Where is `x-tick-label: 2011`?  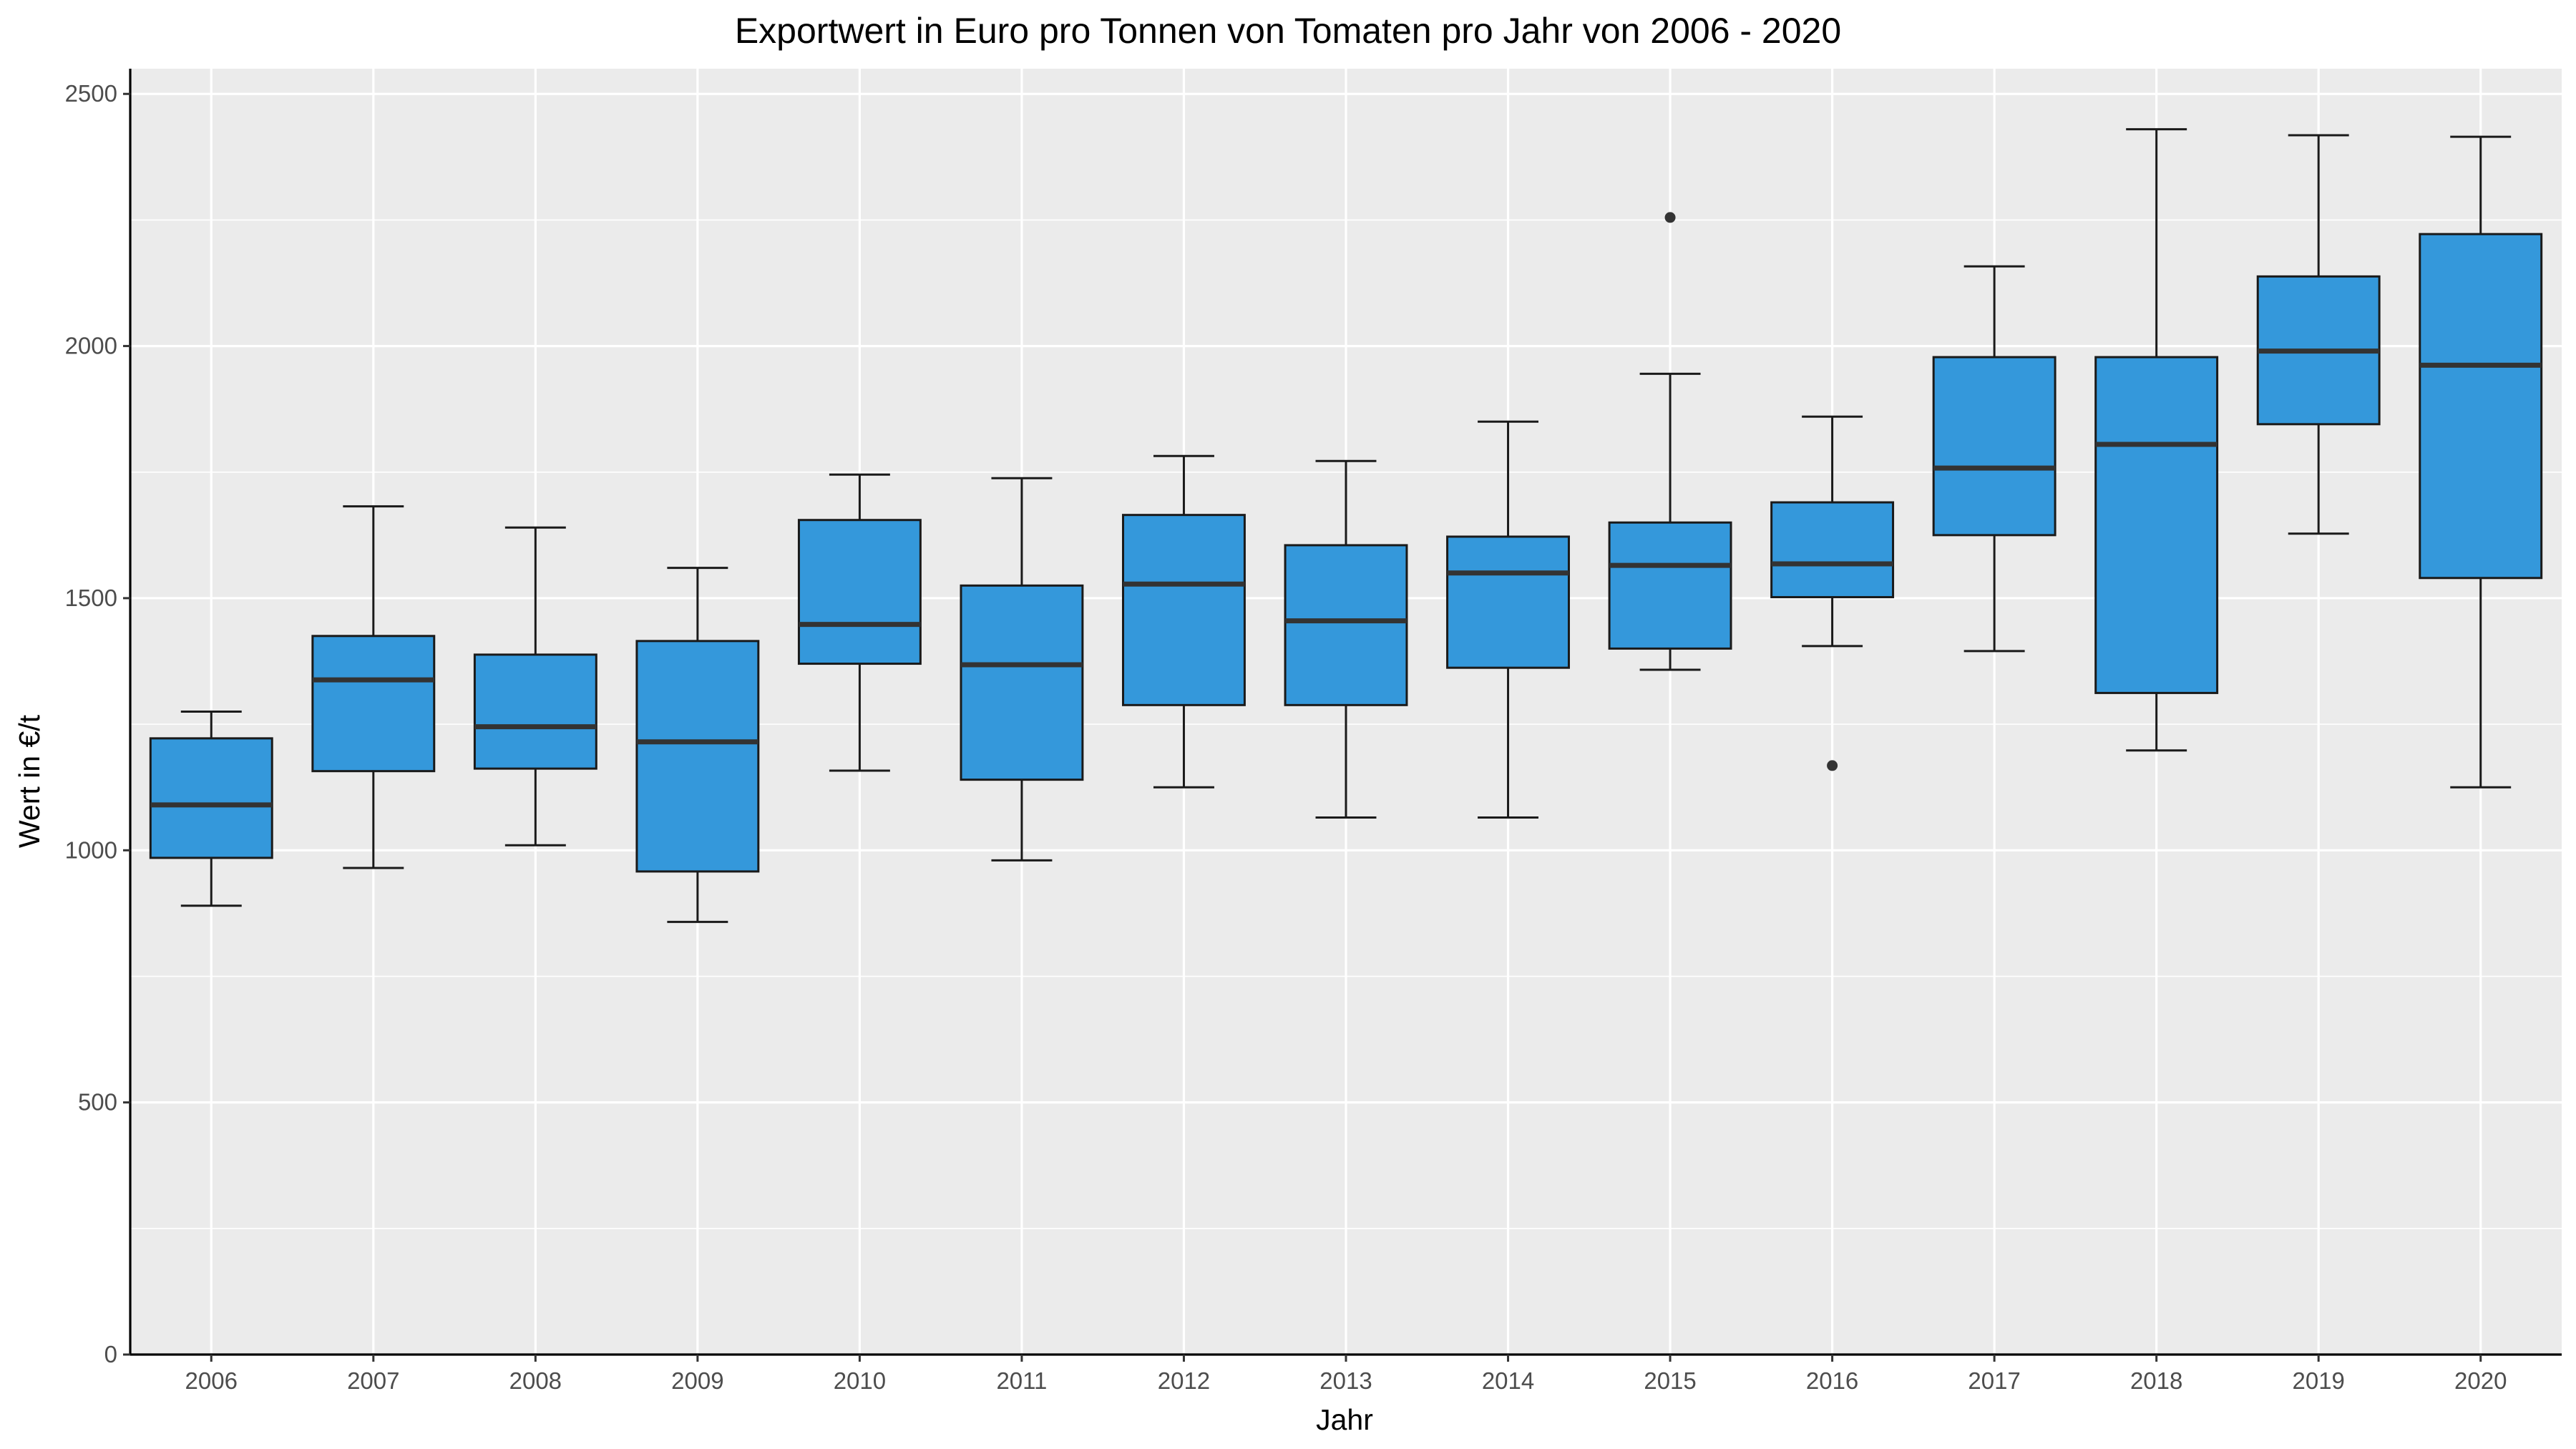
x-tick-label: 2011 is located at coordinates (1021, 1380).